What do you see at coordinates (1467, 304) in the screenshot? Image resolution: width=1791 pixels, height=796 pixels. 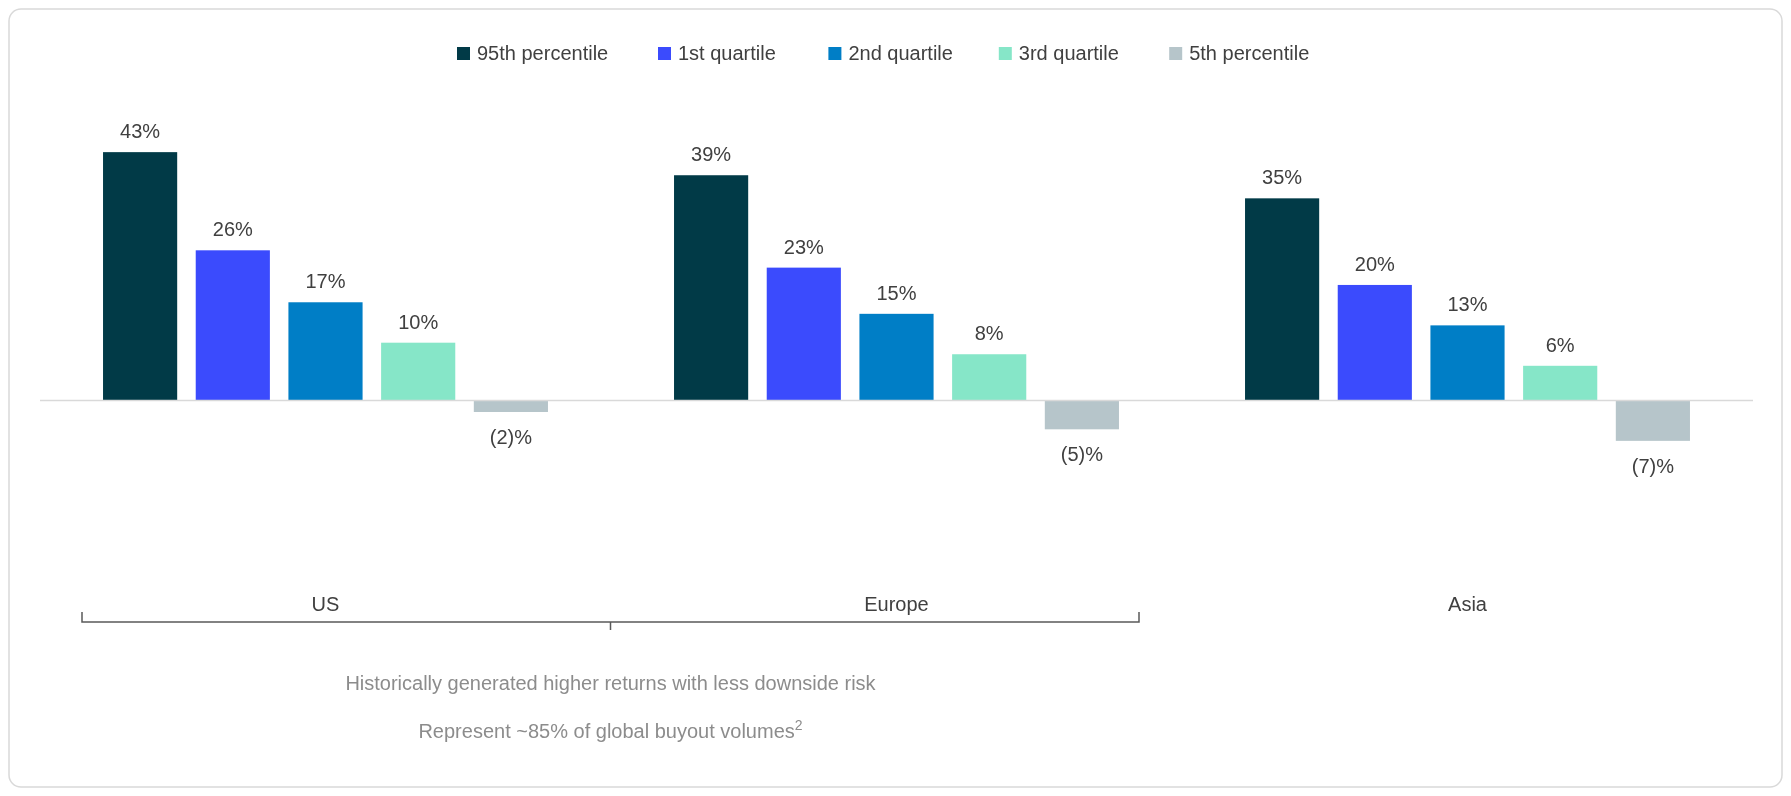 I see `data-label: 13%` at bounding box center [1467, 304].